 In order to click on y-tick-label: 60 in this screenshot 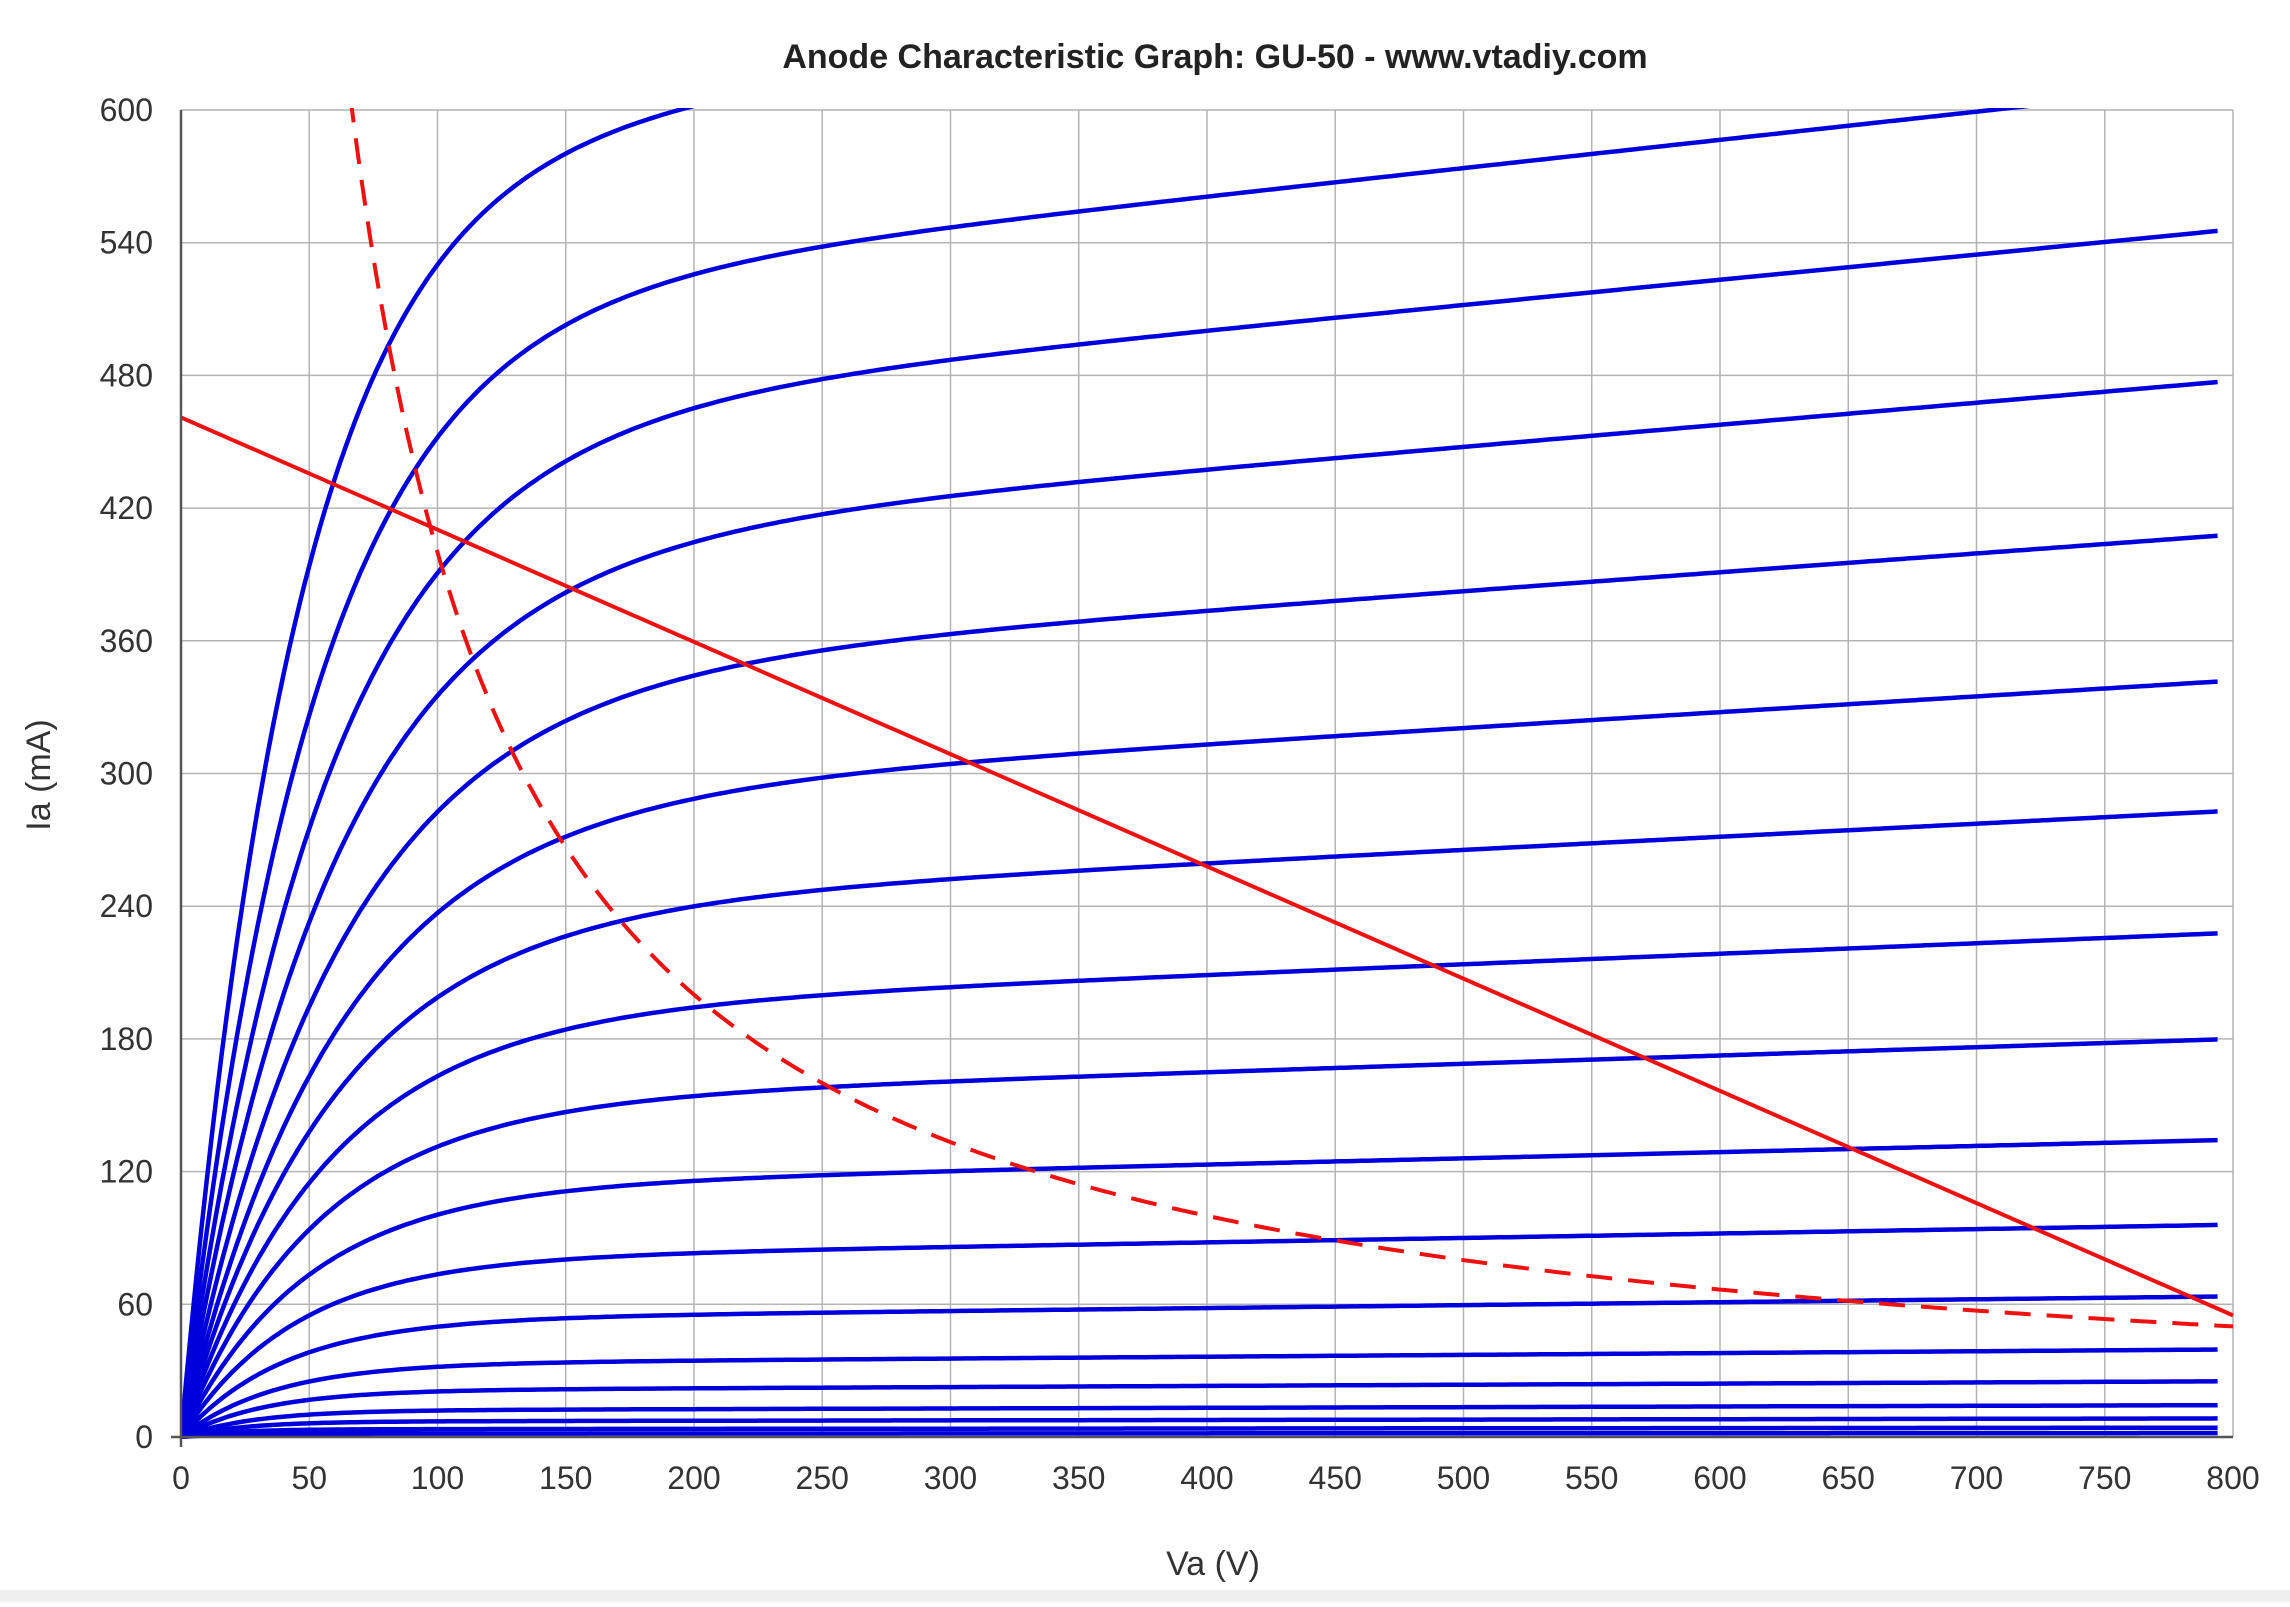, I will do `click(135, 1304)`.